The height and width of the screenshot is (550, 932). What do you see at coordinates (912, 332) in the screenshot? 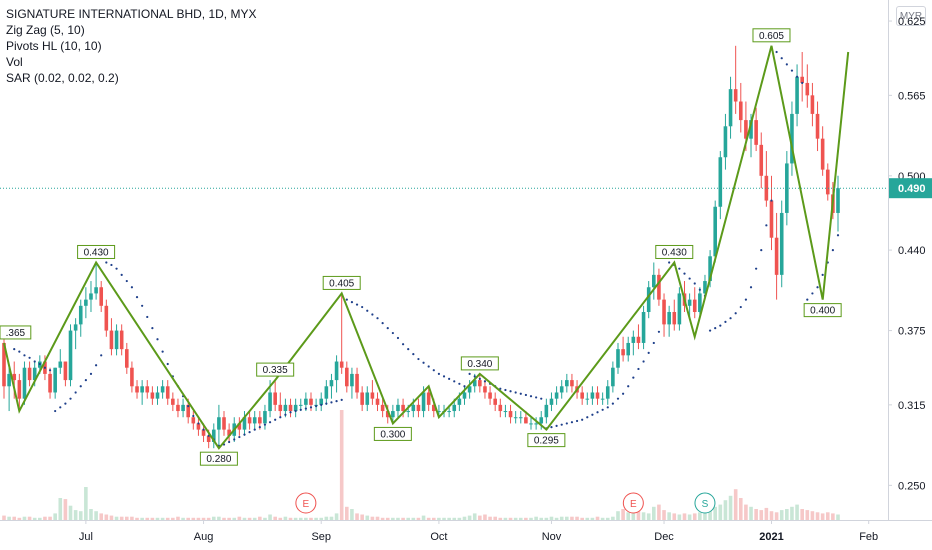
I see `y-tick-label: 0.375` at bounding box center [912, 332].